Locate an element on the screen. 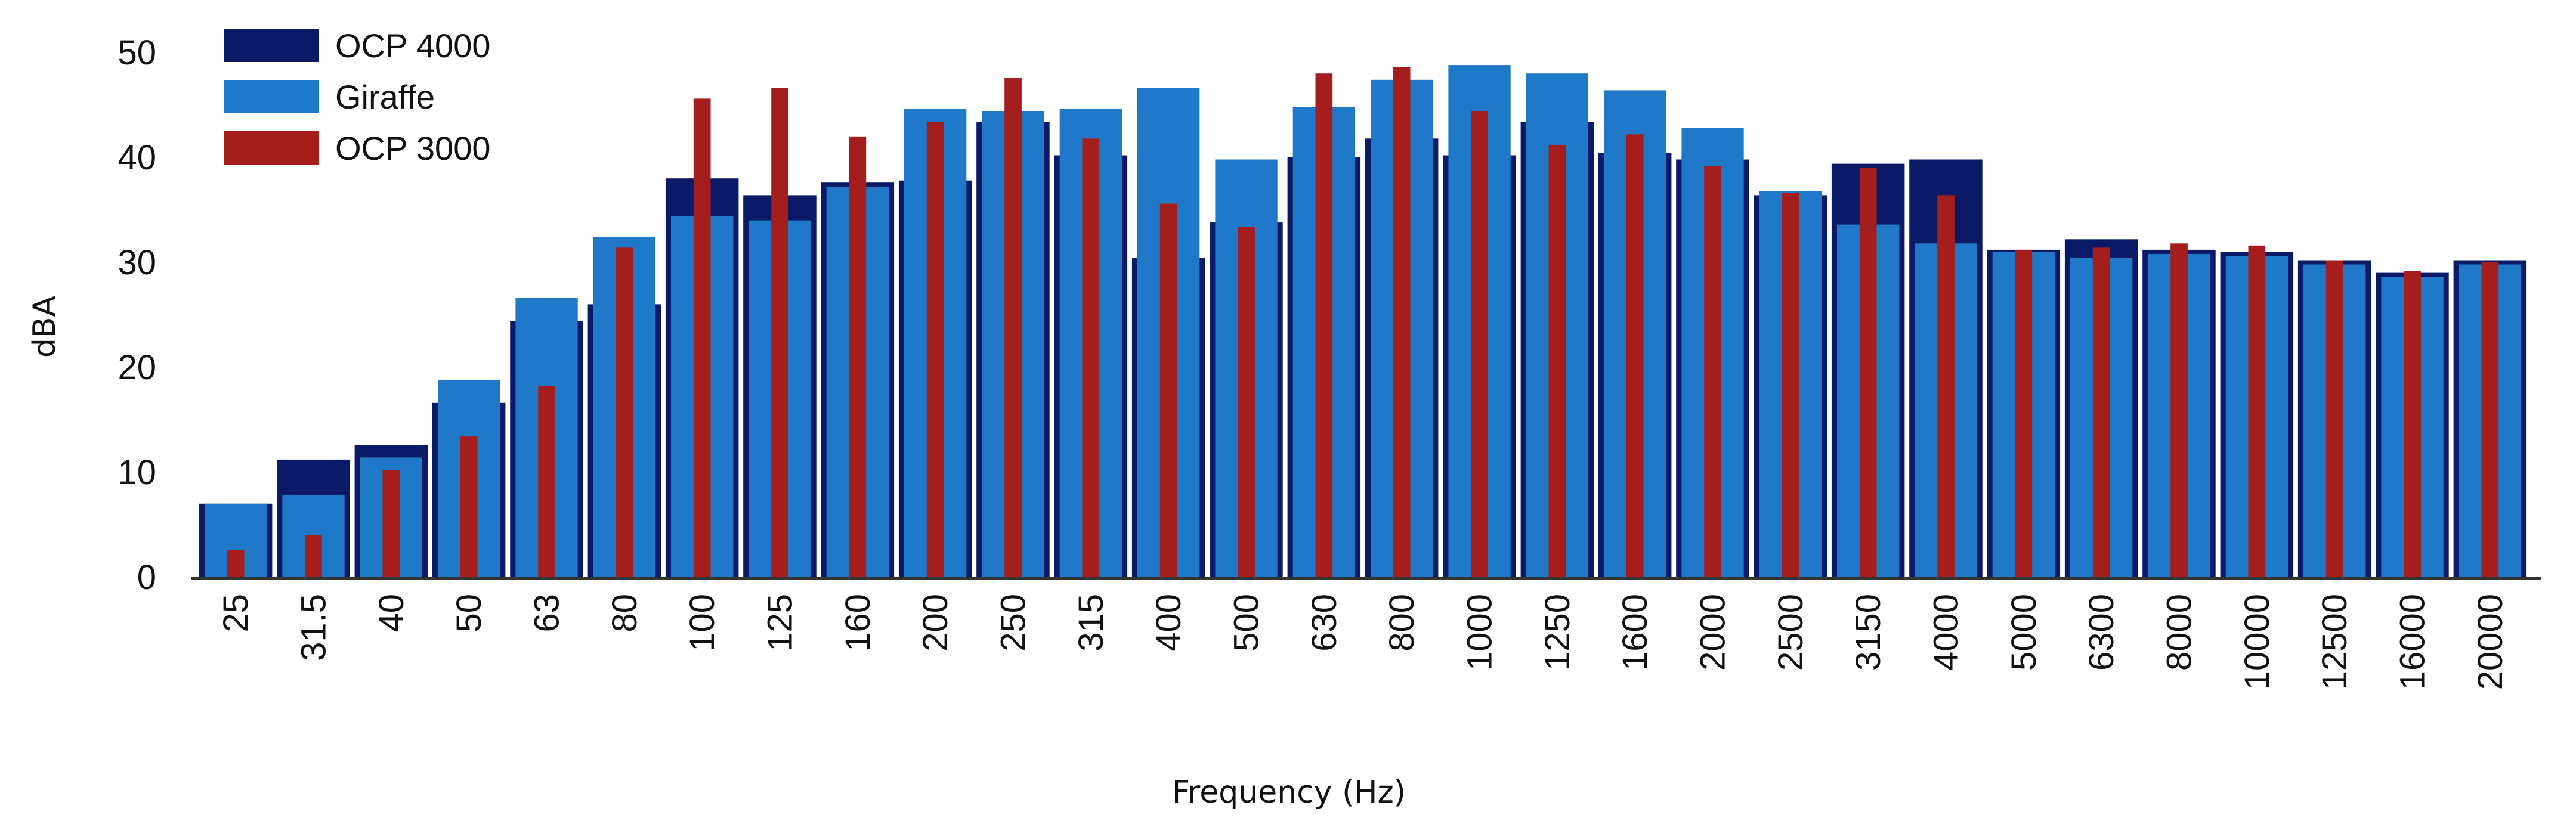 The width and height of the screenshot is (2576, 821). y-tick-label: 40 is located at coordinates (136, 157).